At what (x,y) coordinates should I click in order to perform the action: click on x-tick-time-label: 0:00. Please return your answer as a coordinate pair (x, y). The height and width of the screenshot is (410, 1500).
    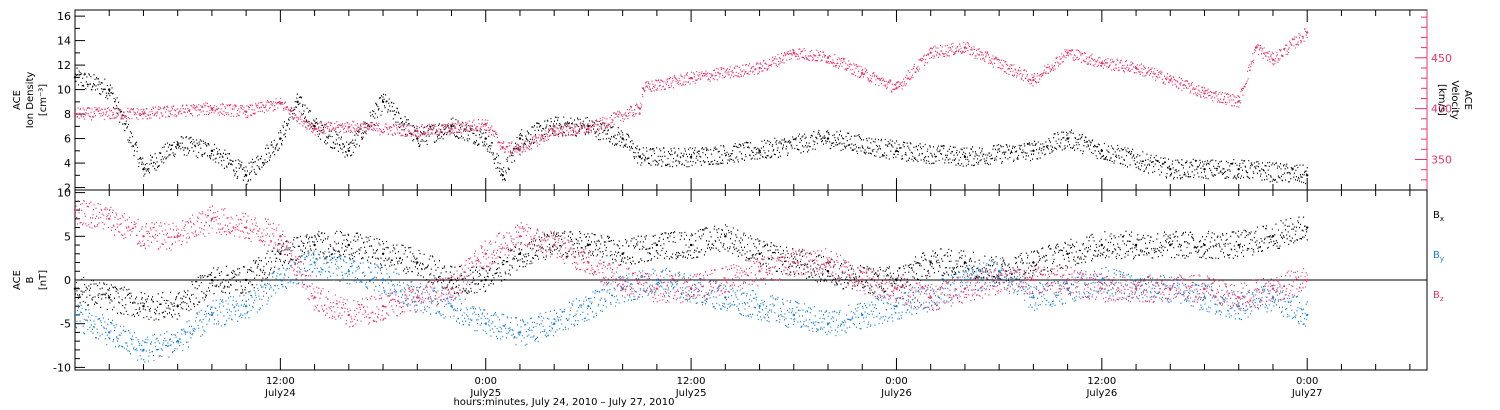
    Looking at the image, I should click on (896, 381).